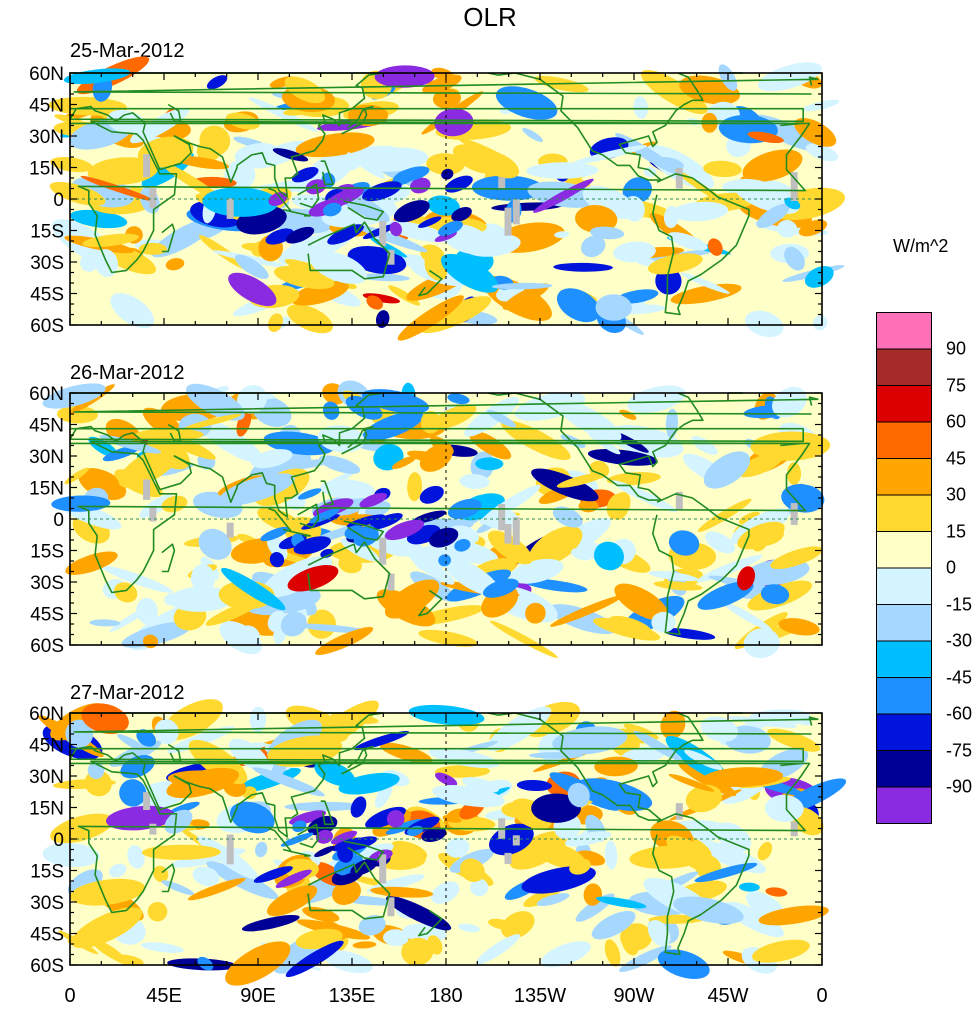 This screenshot has height=1014, width=980. What do you see at coordinates (490, 17) in the screenshot?
I see `chart-title: OLR` at bounding box center [490, 17].